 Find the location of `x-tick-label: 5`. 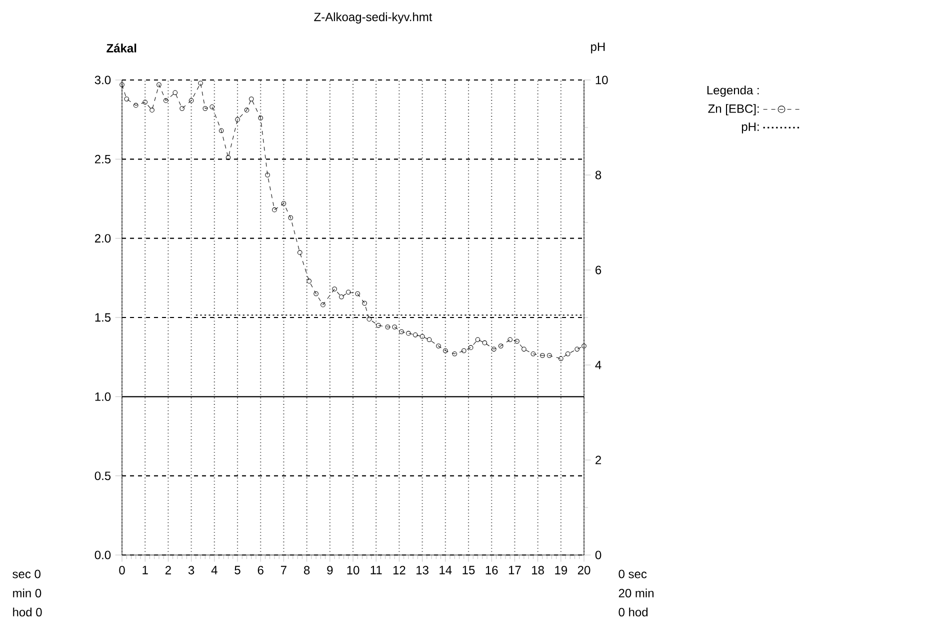

x-tick-label: 5 is located at coordinates (237, 570).